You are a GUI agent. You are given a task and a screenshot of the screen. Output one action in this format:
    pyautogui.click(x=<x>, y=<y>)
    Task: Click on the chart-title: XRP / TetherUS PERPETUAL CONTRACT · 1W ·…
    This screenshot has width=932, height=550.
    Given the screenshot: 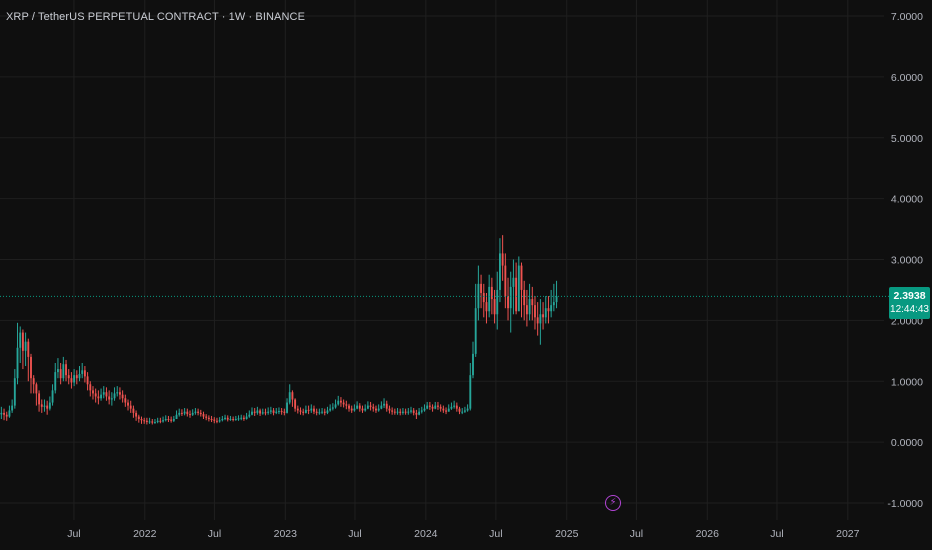 What is the action you would take?
    pyautogui.click(x=156, y=17)
    